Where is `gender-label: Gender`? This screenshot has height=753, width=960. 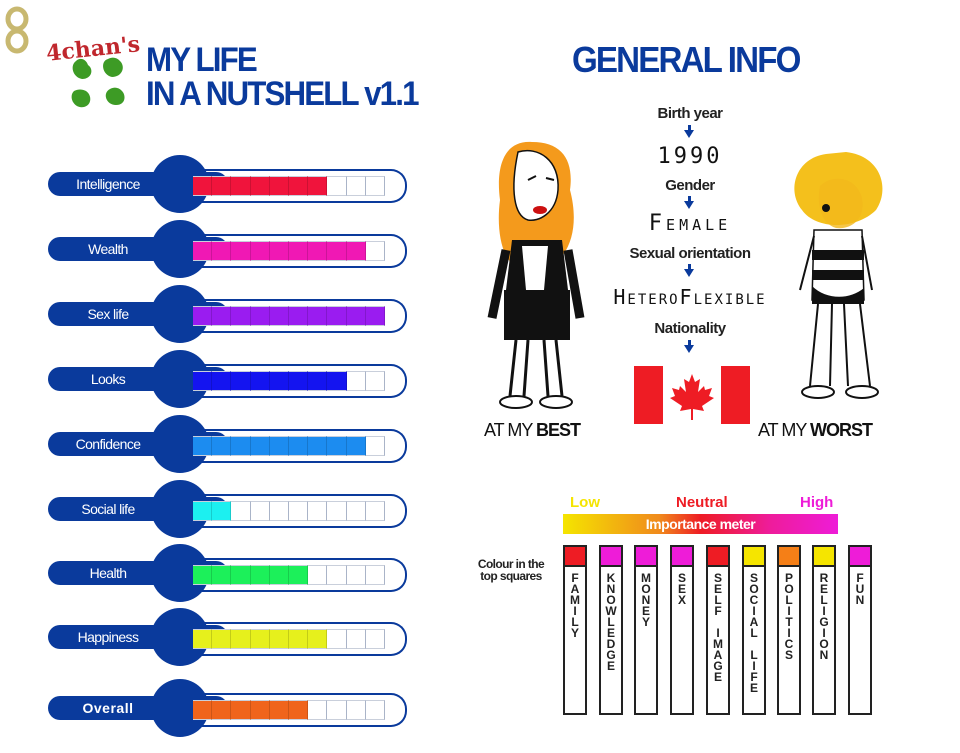 gender-label: Gender is located at coordinates (690, 185).